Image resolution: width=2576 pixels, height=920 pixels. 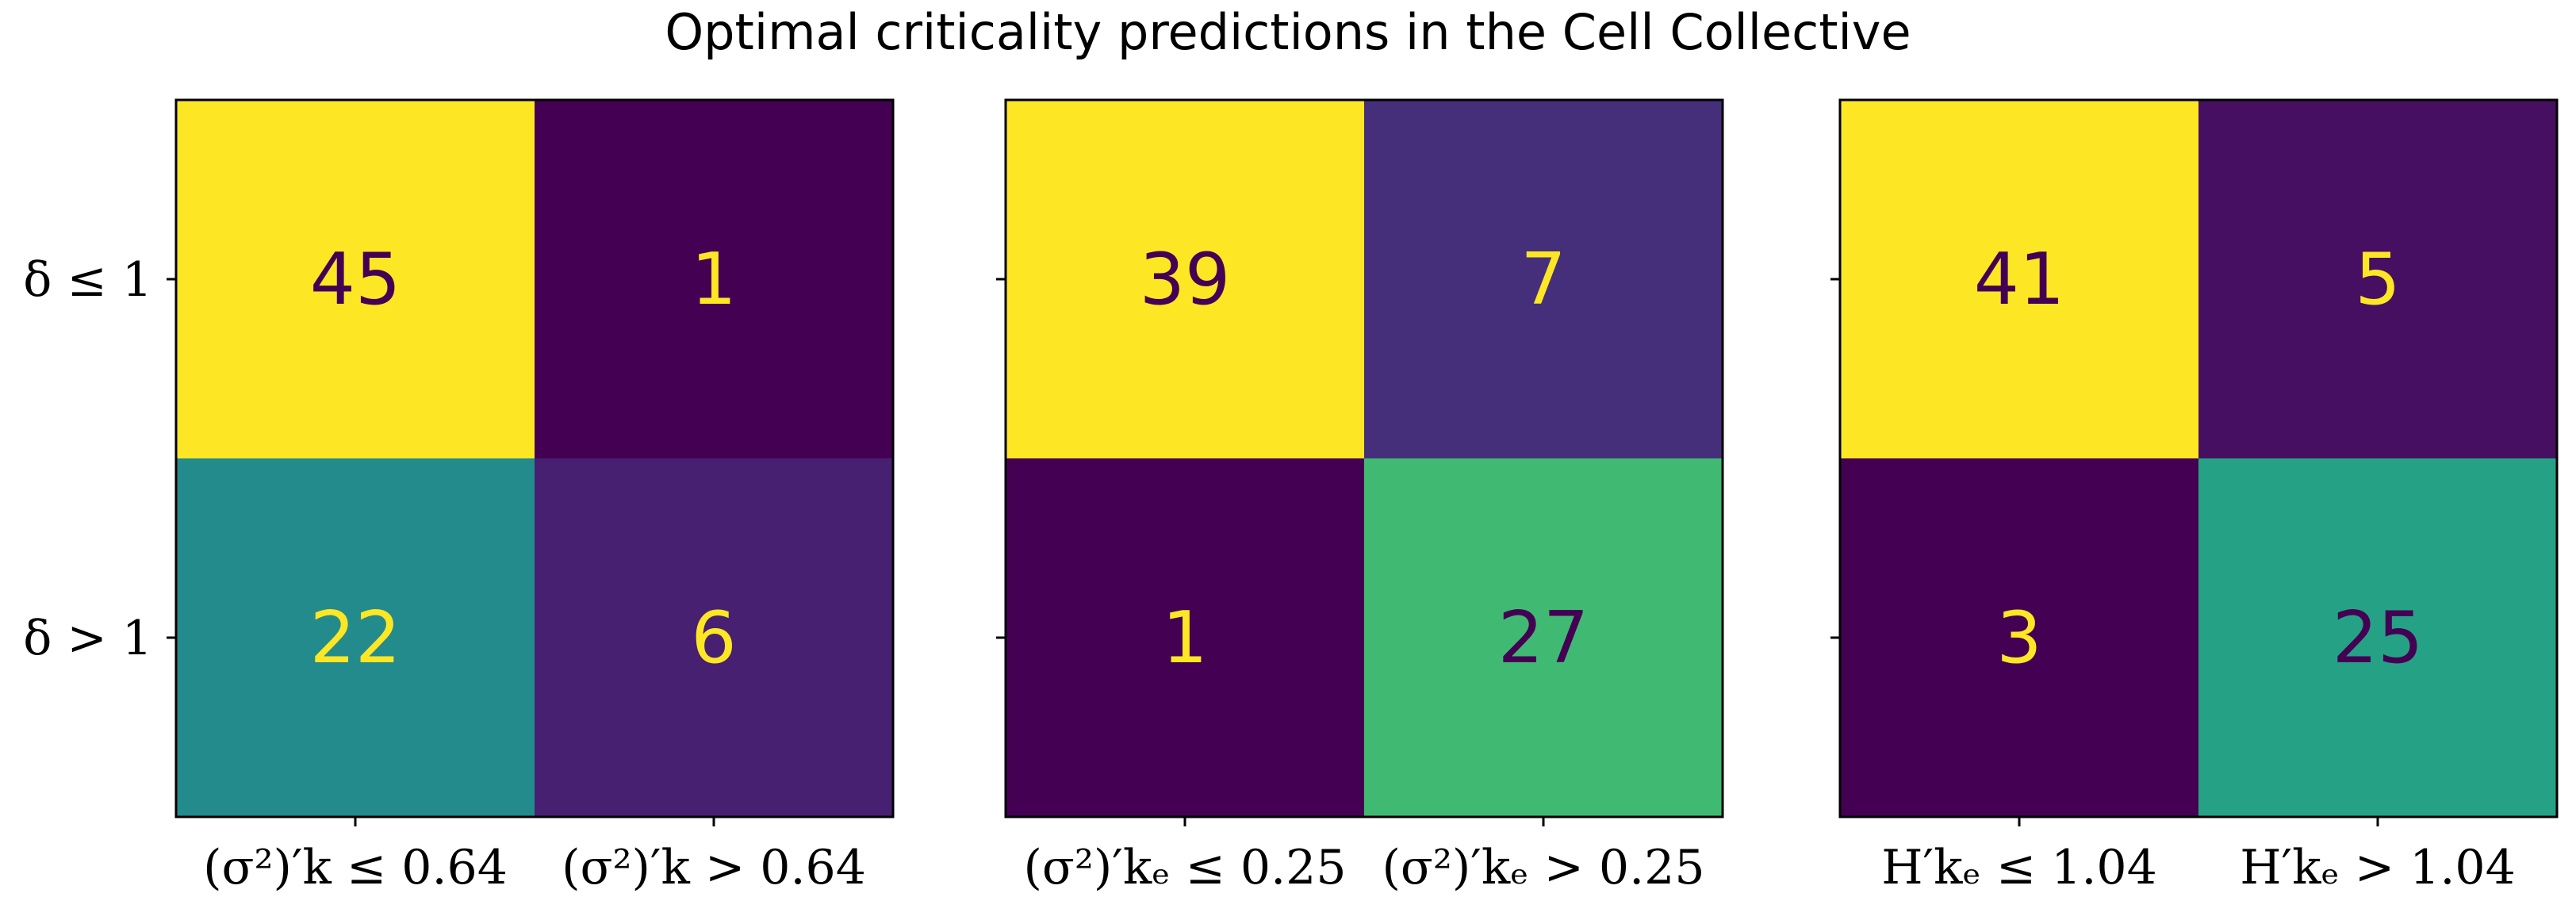 I want to click on heatmap-cell-p3-r1-c2, so click(x=2377, y=279).